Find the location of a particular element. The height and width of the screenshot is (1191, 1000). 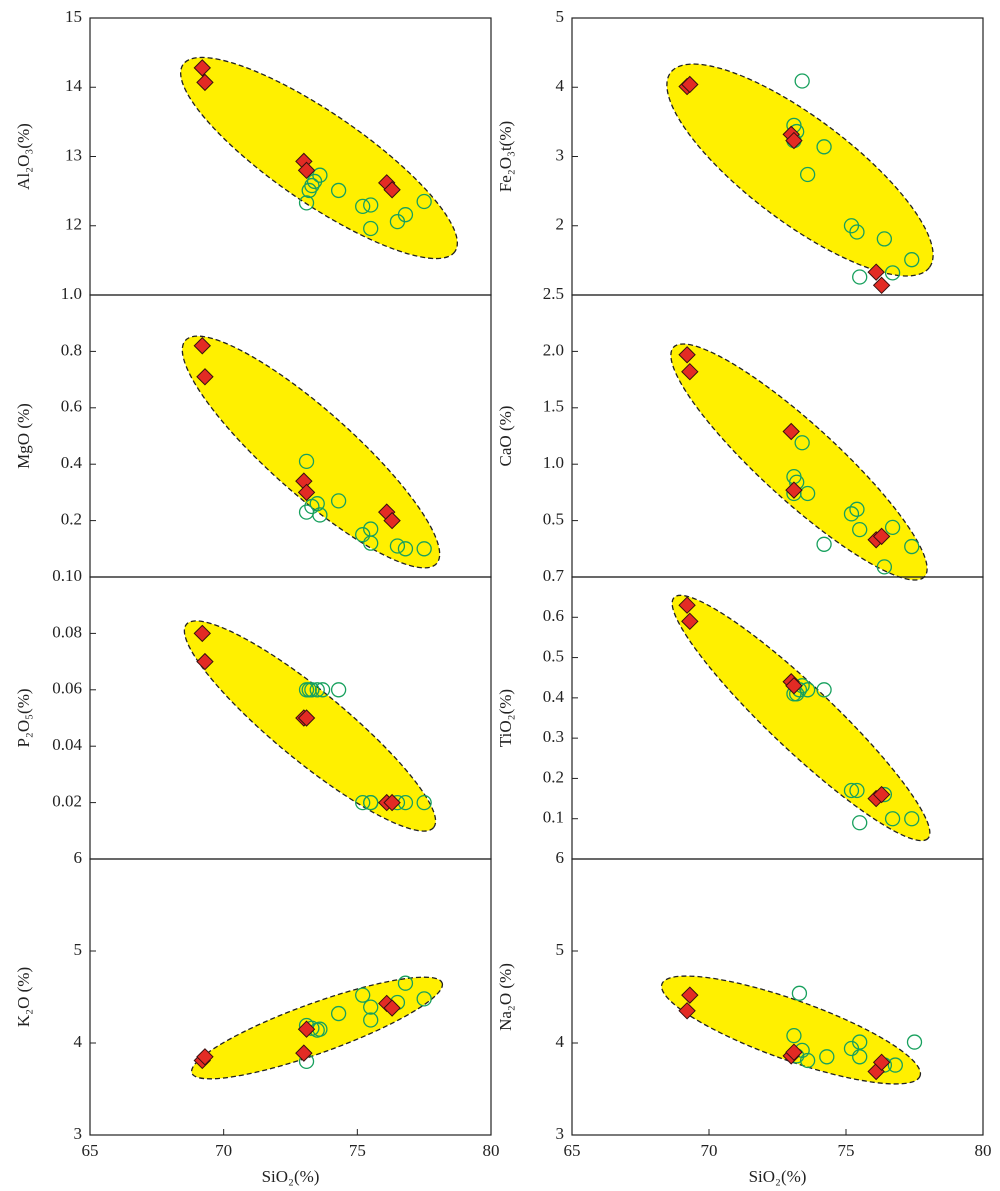

y-axis-label: CaO (%) is located at coordinates (505, 436).